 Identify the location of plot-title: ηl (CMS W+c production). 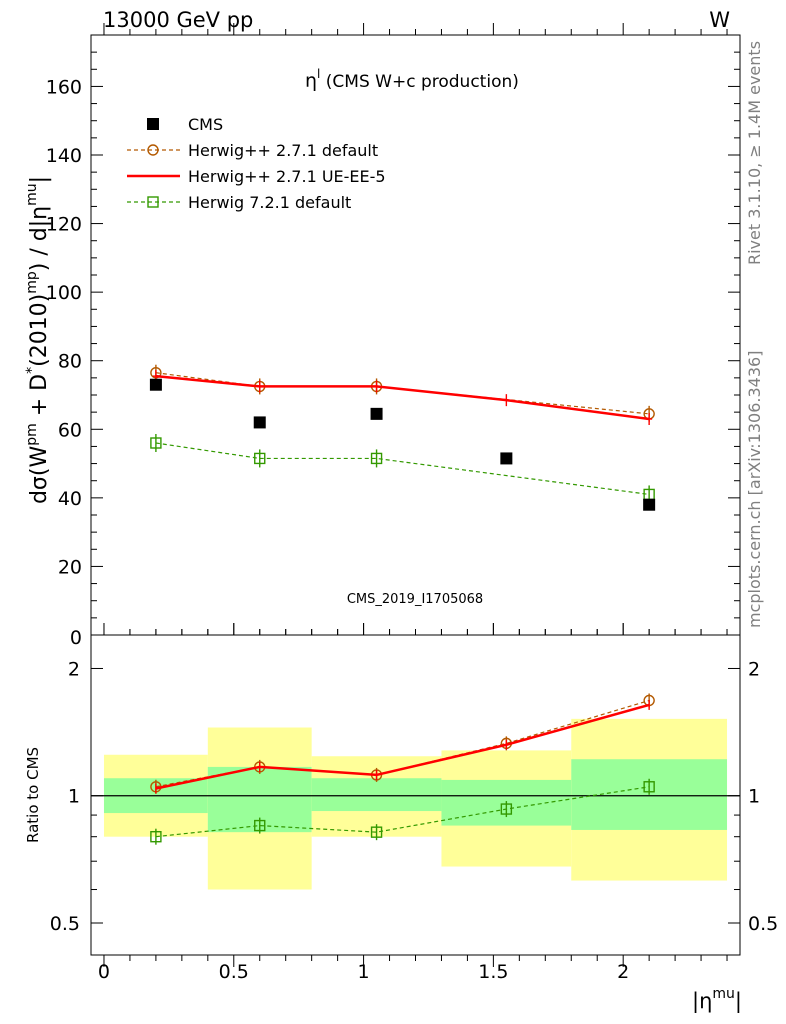
(412, 79).